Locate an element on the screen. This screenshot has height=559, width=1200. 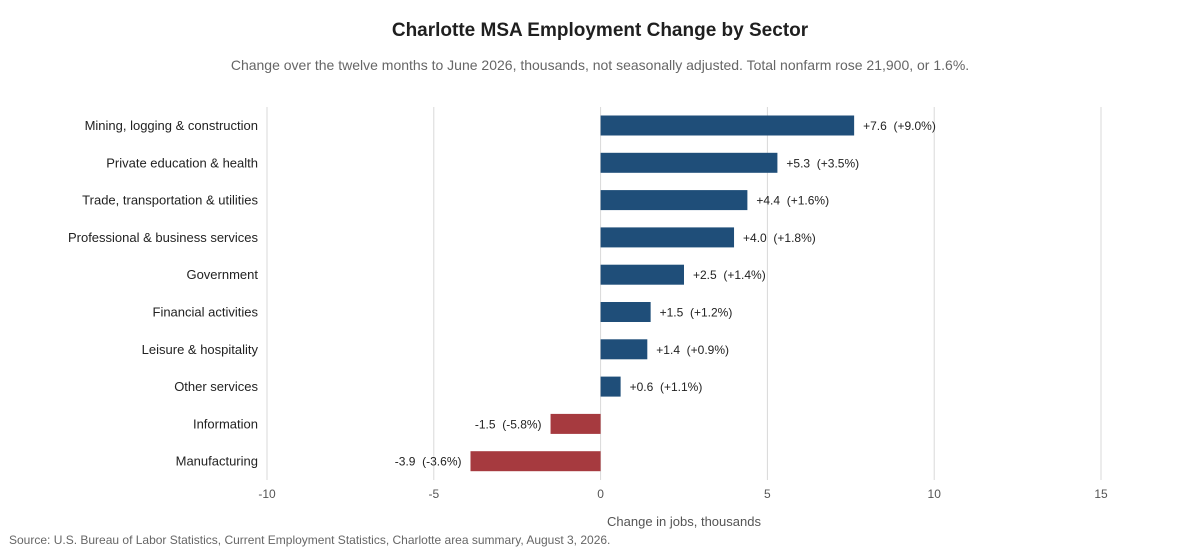
data-label: +7.6 (+9.0%) is located at coordinates (899, 126).